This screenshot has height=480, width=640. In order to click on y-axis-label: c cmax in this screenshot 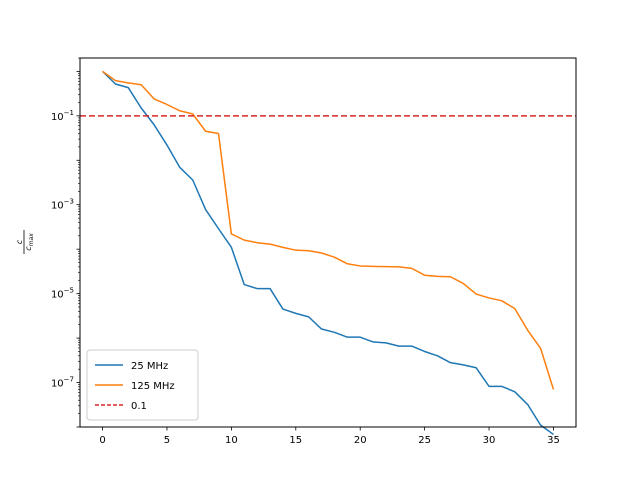, I will do `click(25, 242)`.